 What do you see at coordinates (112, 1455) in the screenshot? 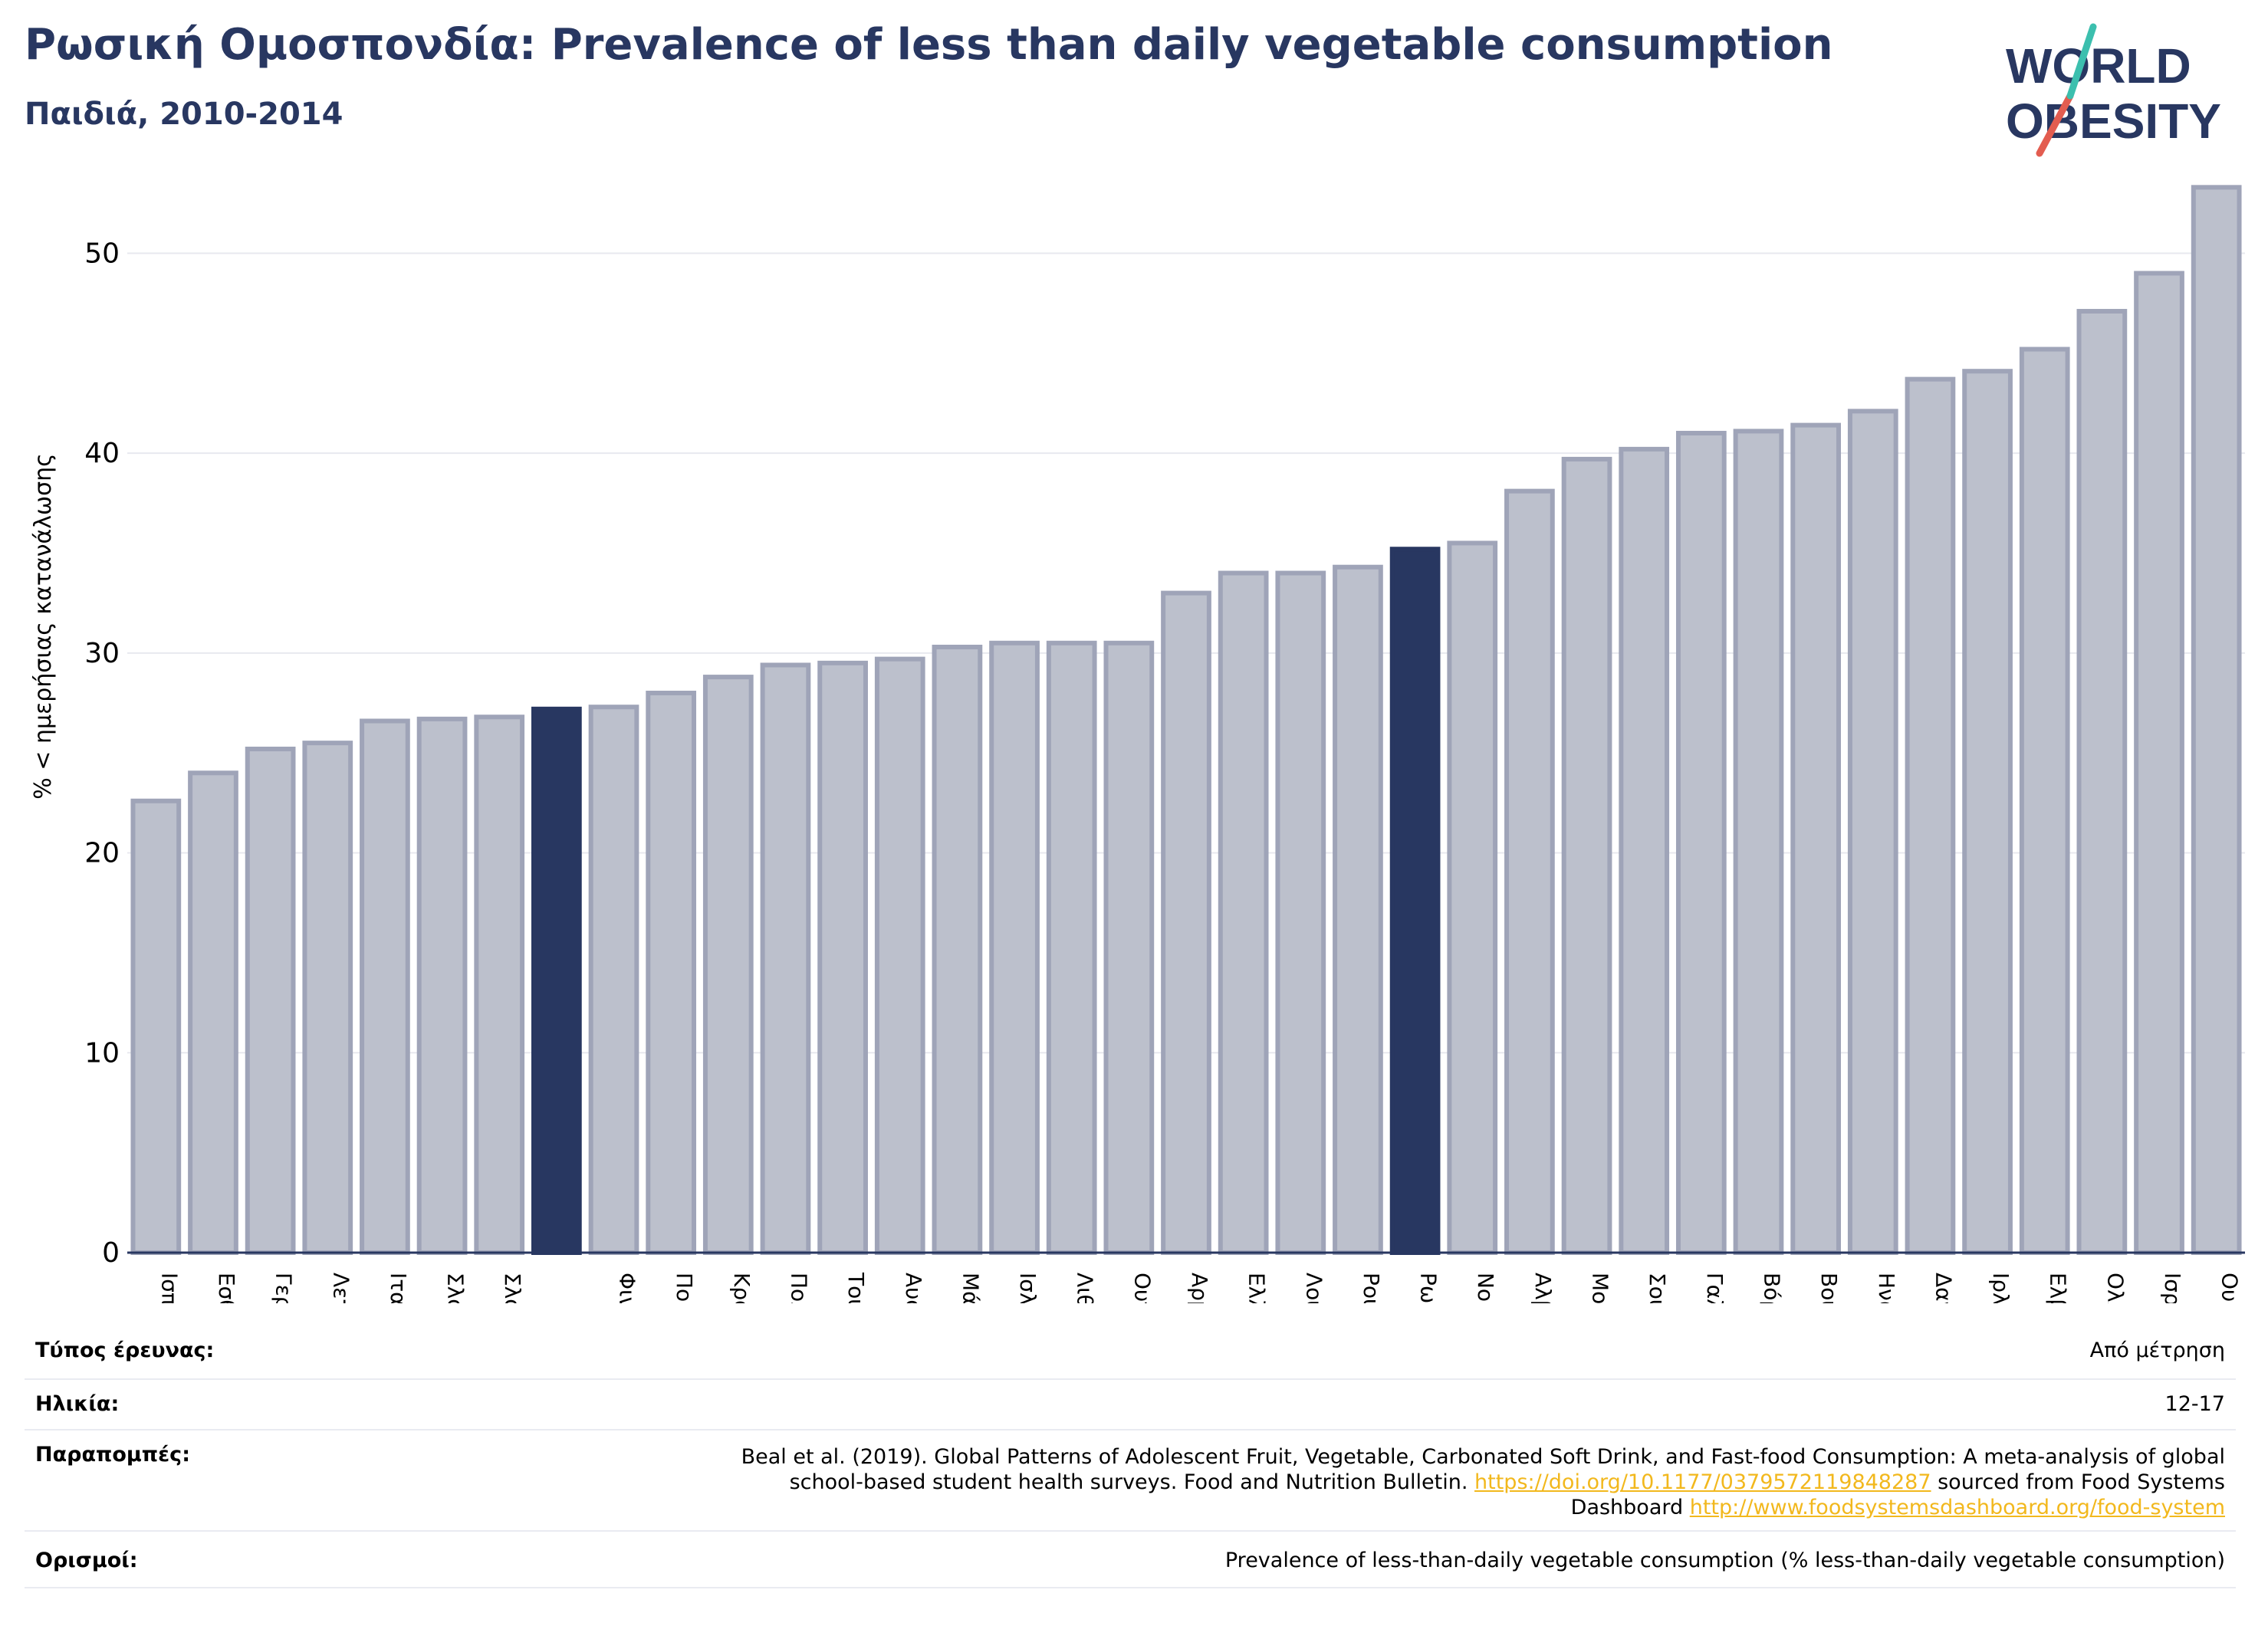
I see `references-label: Παραπομπές:` at bounding box center [112, 1455].